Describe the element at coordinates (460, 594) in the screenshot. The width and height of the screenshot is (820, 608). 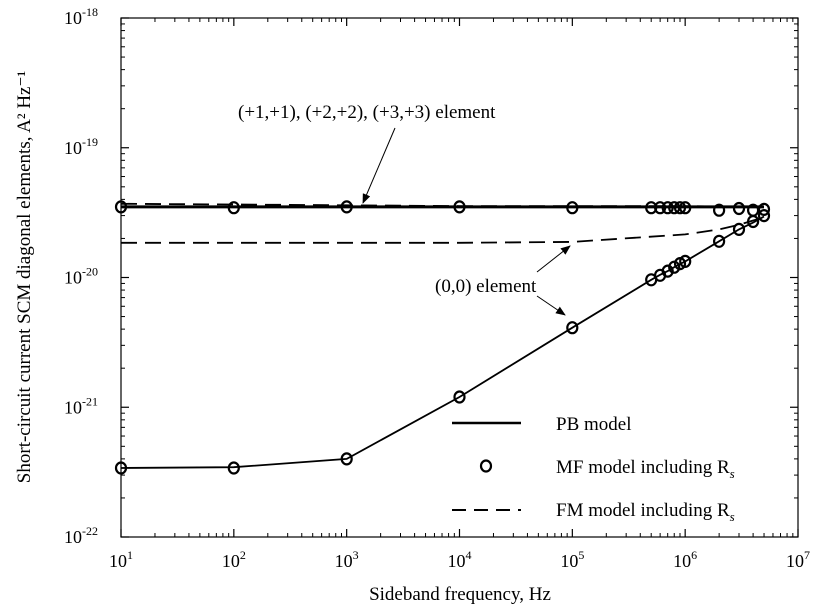
I see `x-axis-title: Sideband frequency, Hz` at that location.